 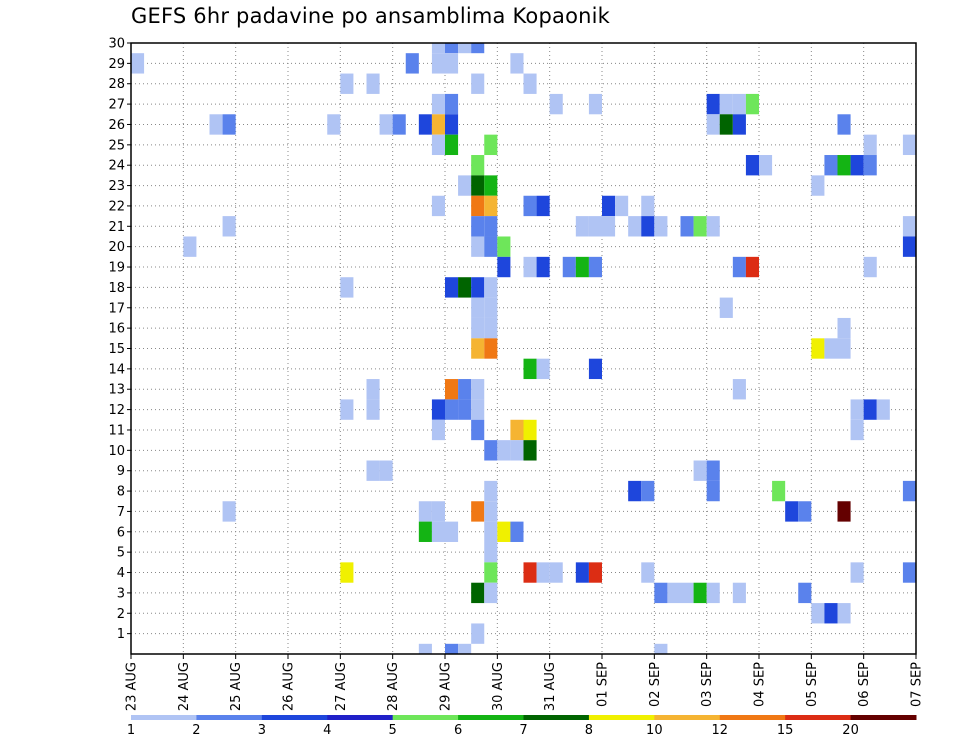 I want to click on y-tick-label: 11, so click(x=116, y=430).